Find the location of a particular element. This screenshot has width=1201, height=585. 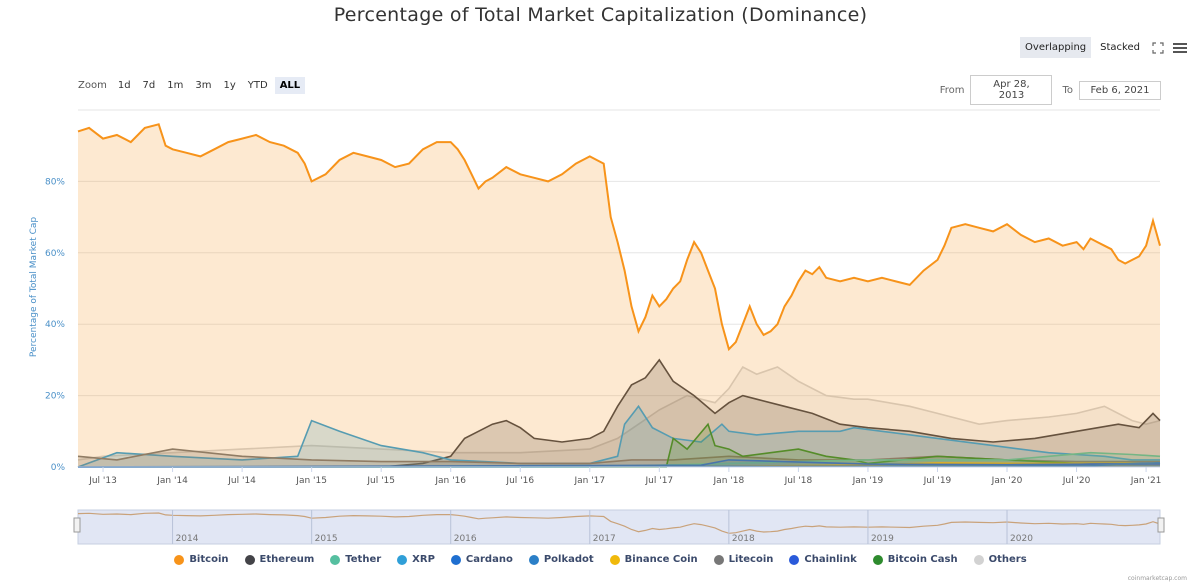

x-tick-label: Jan '17 is located at coordinates (589, 481).